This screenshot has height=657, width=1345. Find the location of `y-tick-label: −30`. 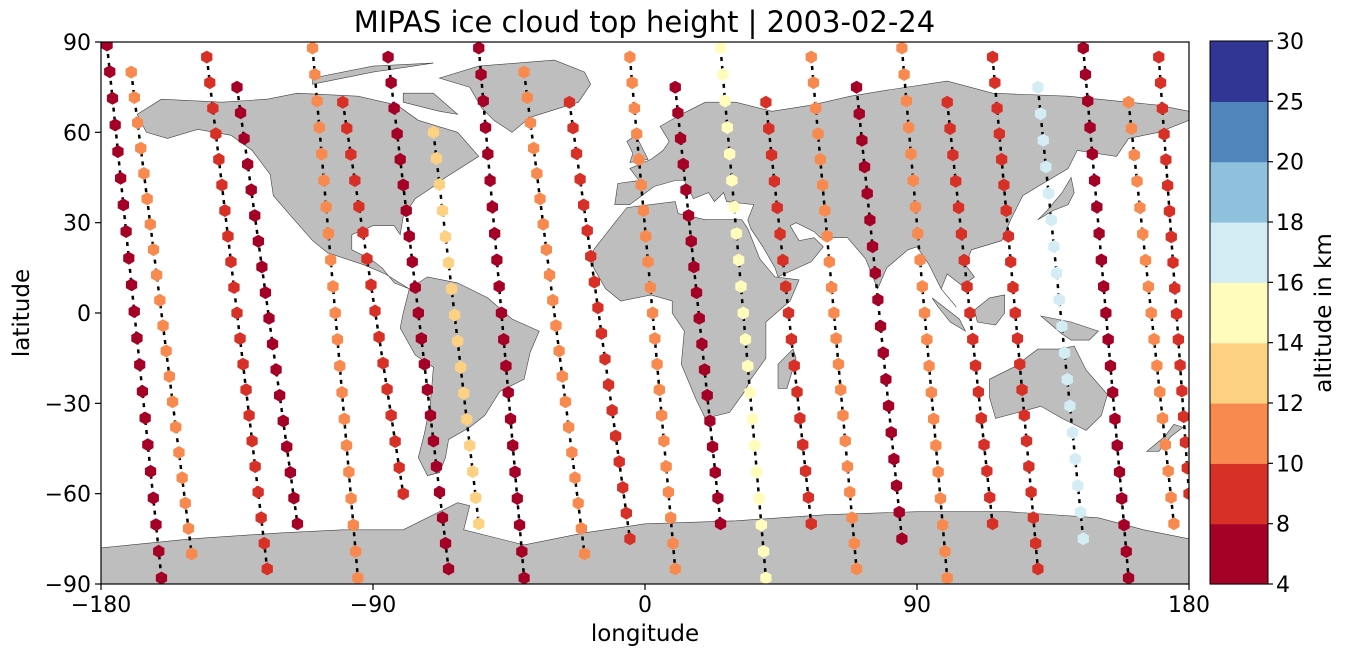

y-tick-label: −30 is located at coordinates (68, 404).